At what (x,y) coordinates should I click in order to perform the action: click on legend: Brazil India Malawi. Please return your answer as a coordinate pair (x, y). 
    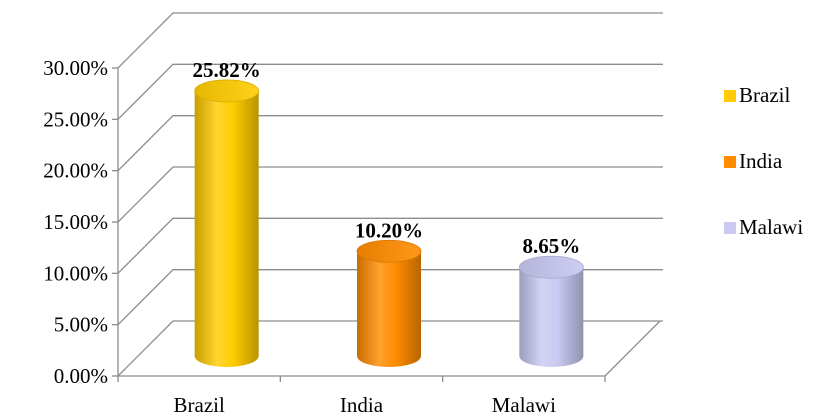
    Looking at the image, I should click on (763, 161).